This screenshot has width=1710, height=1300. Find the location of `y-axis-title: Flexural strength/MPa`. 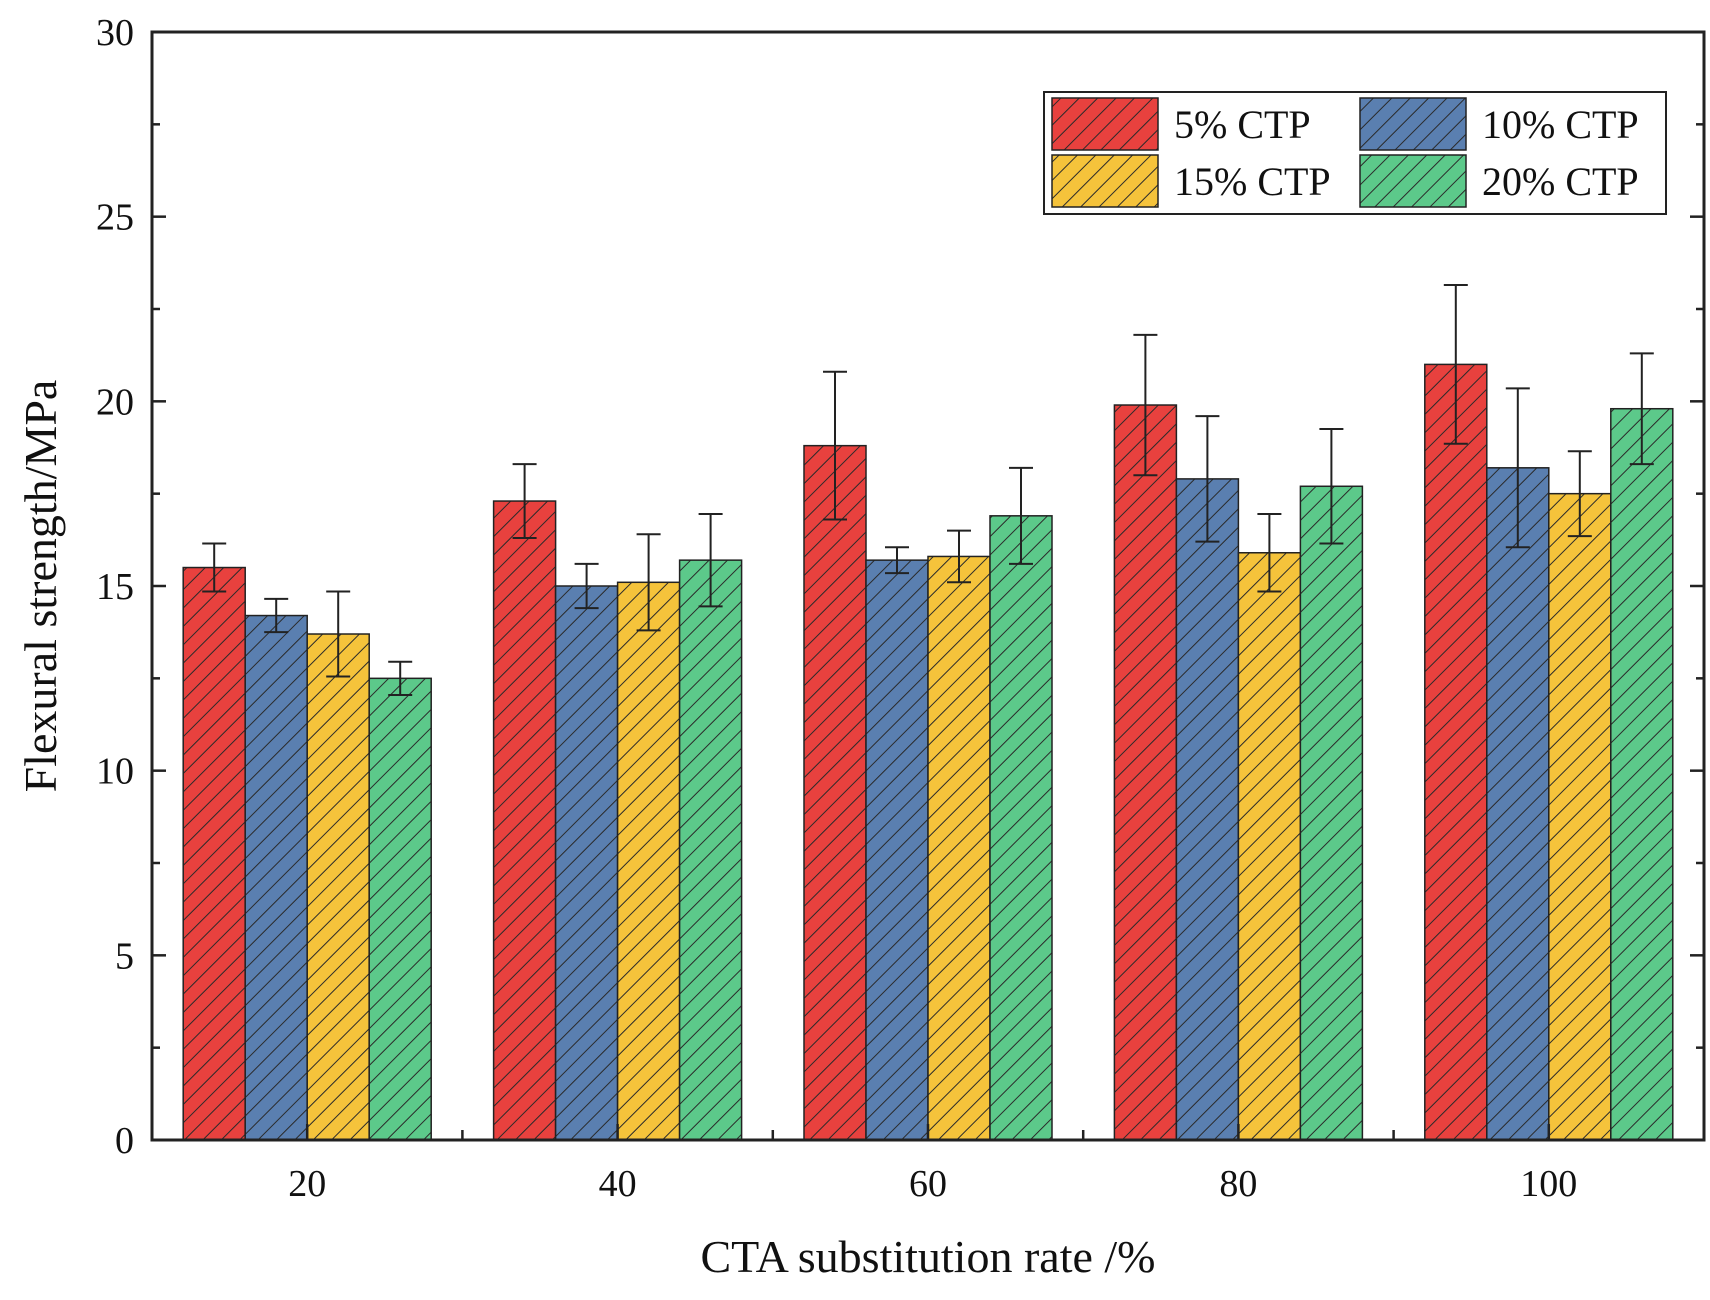

y-axis-title: Flexural strength/MPa is located at coordinates (40, 586).